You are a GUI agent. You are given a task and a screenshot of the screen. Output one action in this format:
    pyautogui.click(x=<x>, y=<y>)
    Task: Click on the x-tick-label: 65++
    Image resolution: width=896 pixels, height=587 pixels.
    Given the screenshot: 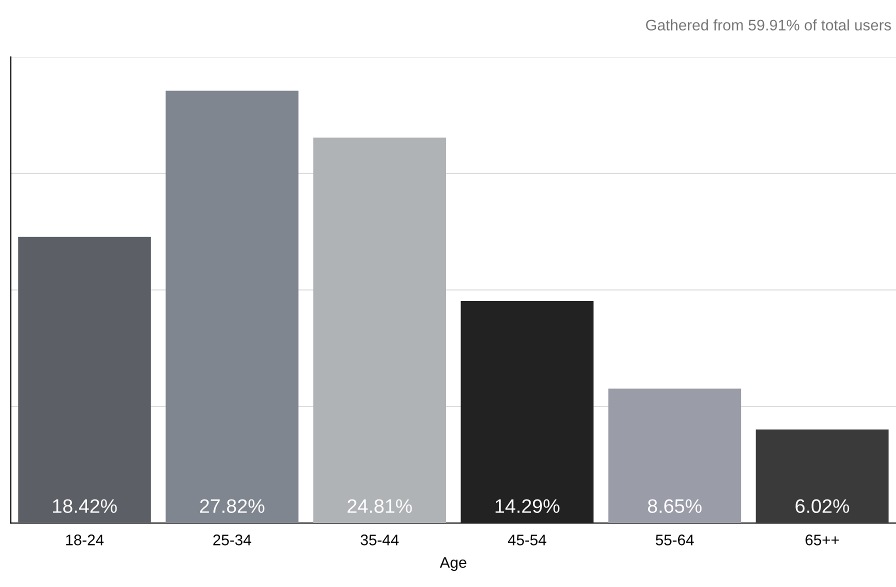 What is the action you would take?
    pyautogui.click(x=822, y=540)
    